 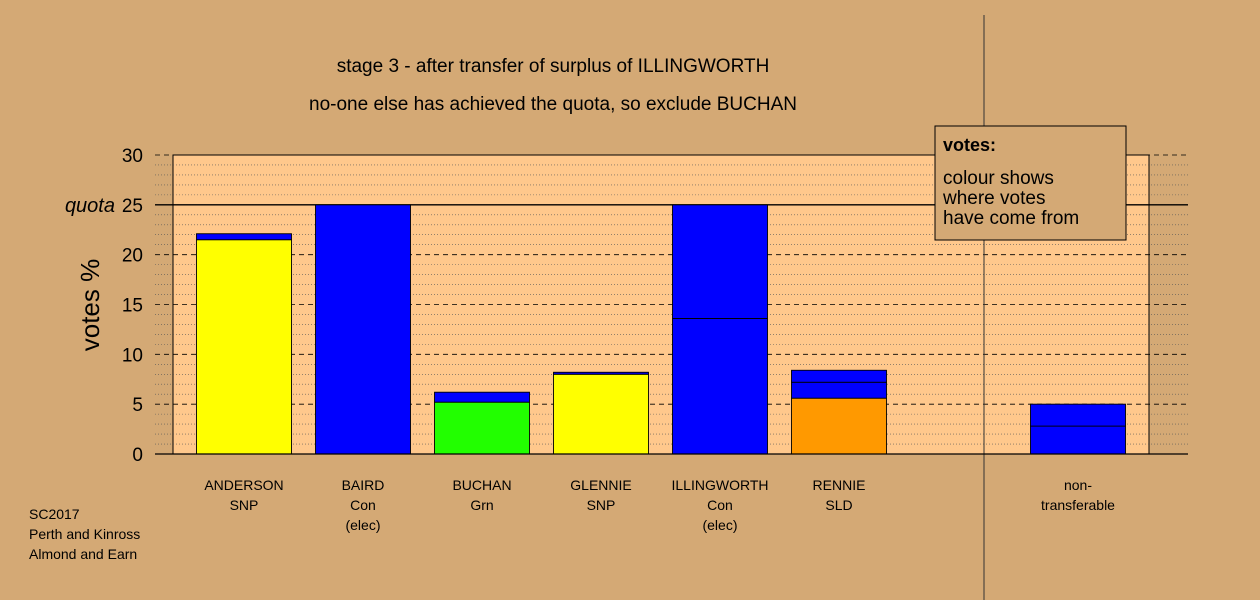 What do you see at coordinates (132, 156) in the screenshot?
I see `y-tick-label: 30` at bounding box center [132, 156].